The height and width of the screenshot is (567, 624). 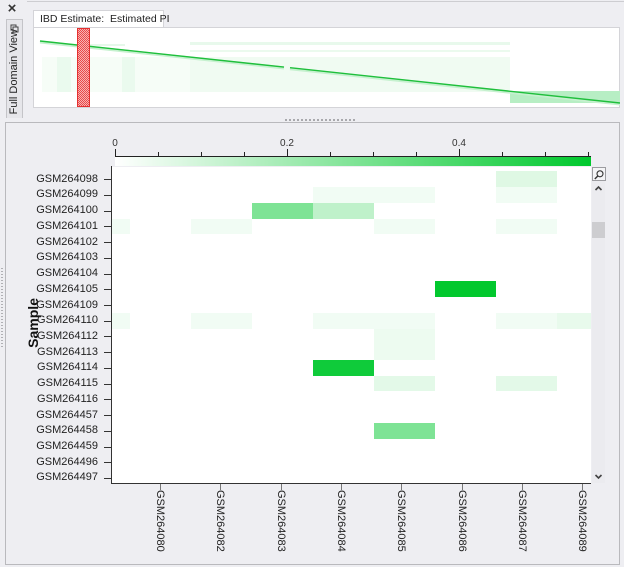 What do you see at coordinates (67, 273) in the screenshot?
I see `y-axis-label: GSM264104` at bounding box center [67, 273].